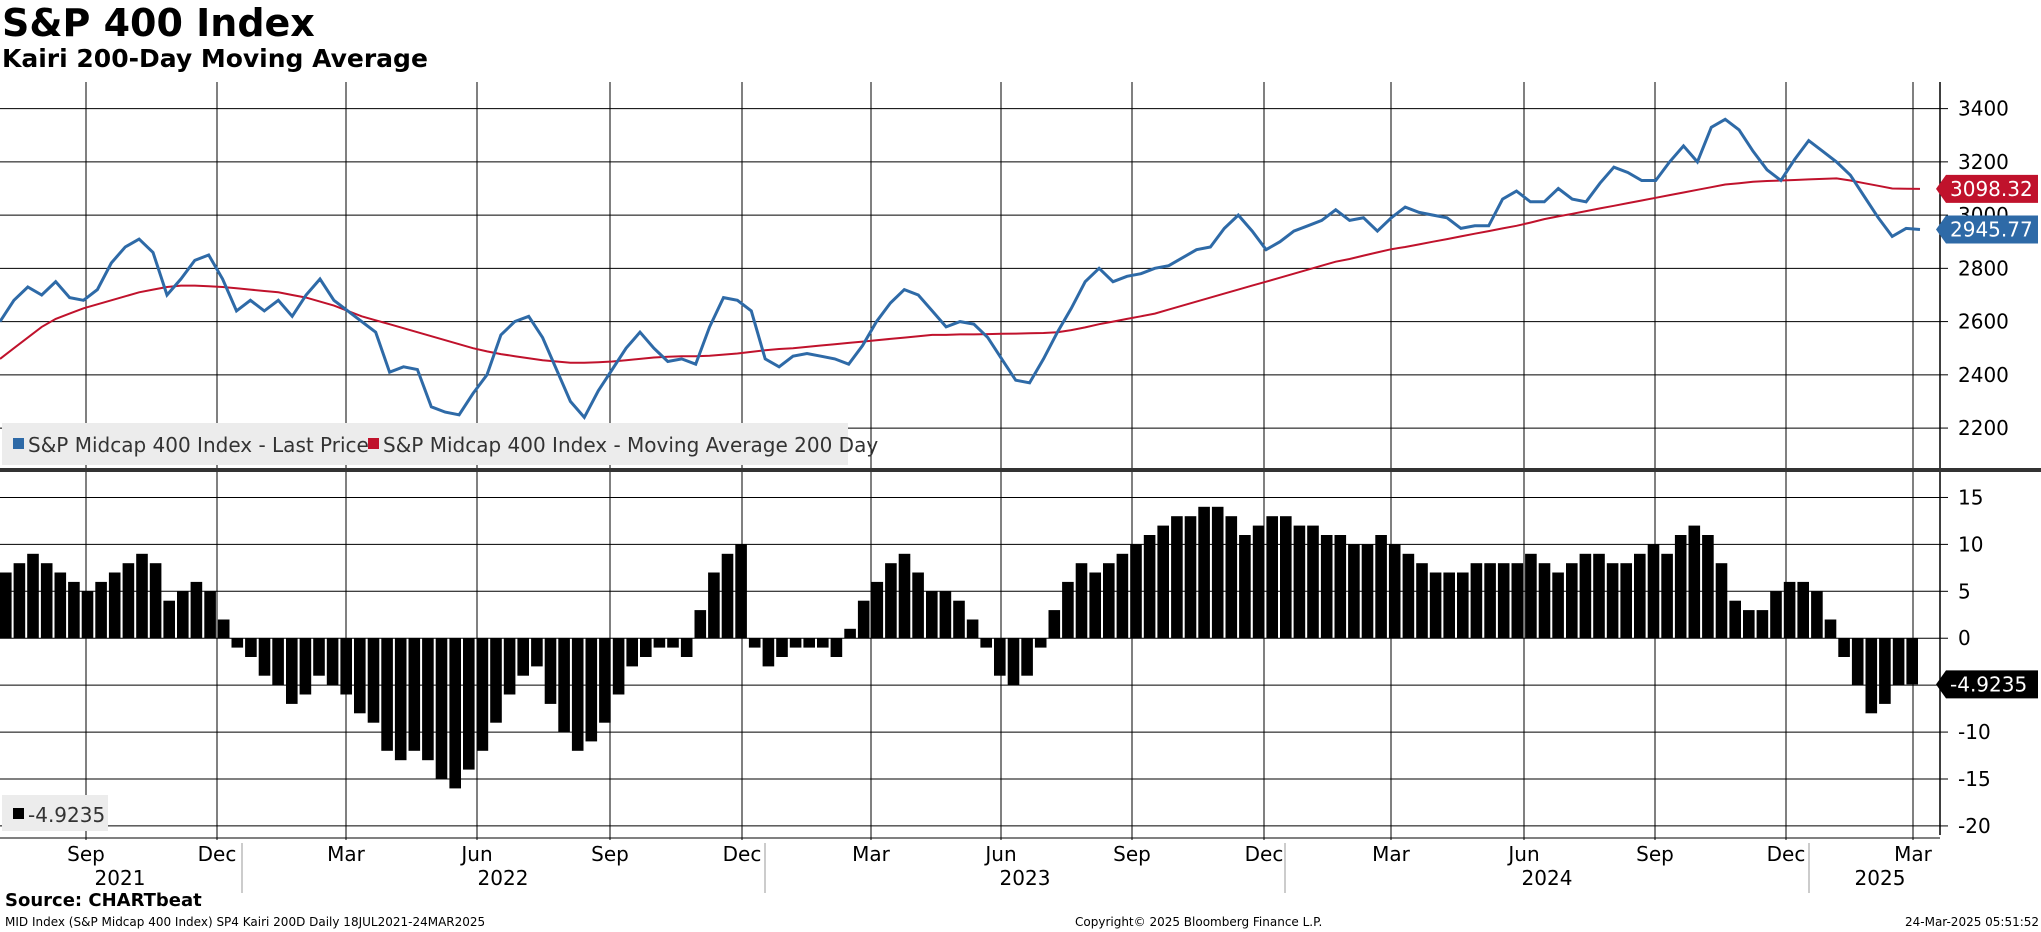 Image resolution: width=2041 pixels, height=932 pixels. What do you see at coordinates (503, 878) in the screenshot?
I see `x-year-label: 2022` at bounding box center [503, 878].